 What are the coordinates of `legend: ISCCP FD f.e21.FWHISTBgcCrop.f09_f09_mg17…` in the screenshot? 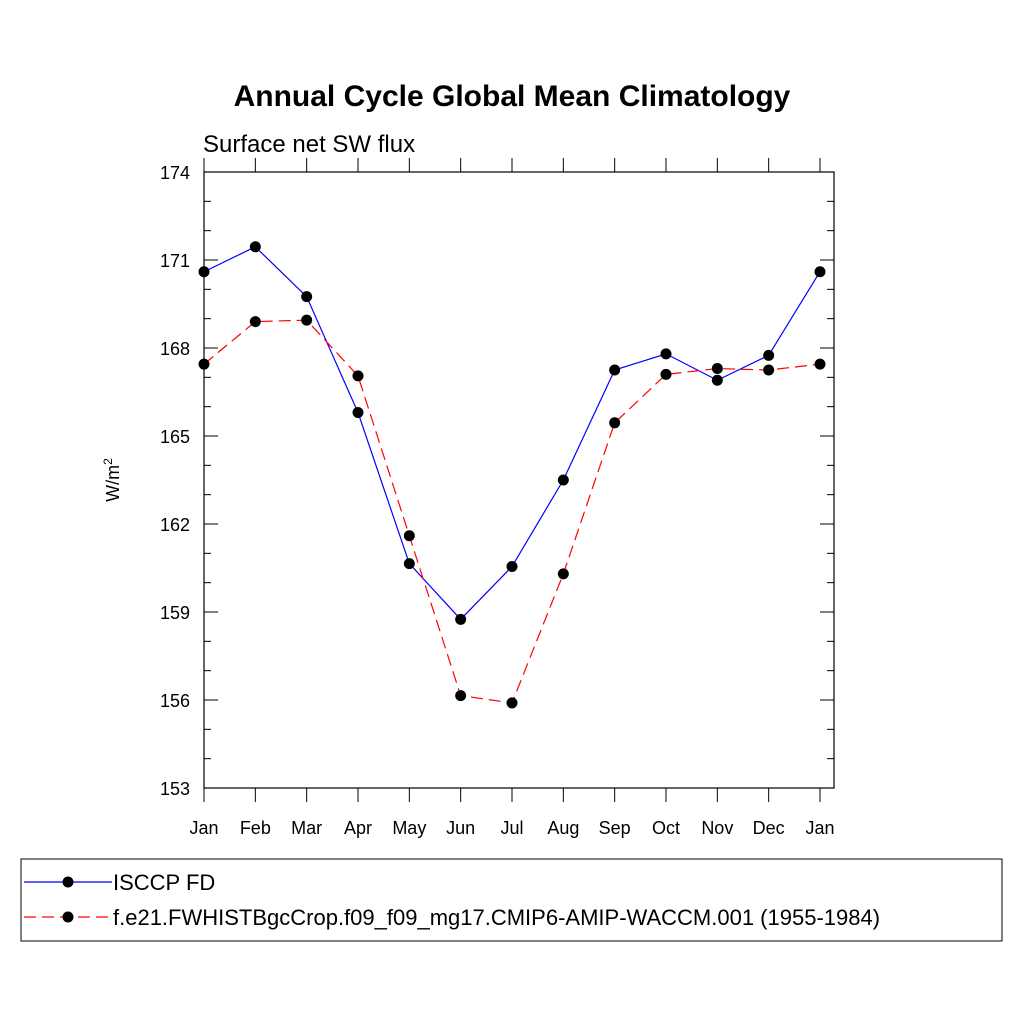 It's located at (511, 900).